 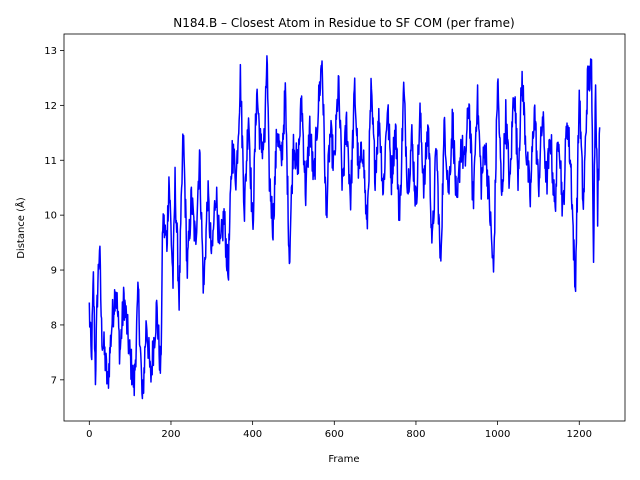 What do you see at coordinates (497, 434) in the screenshot?
I see `x-tick-label: 1000` at bounding box center [497, 434].